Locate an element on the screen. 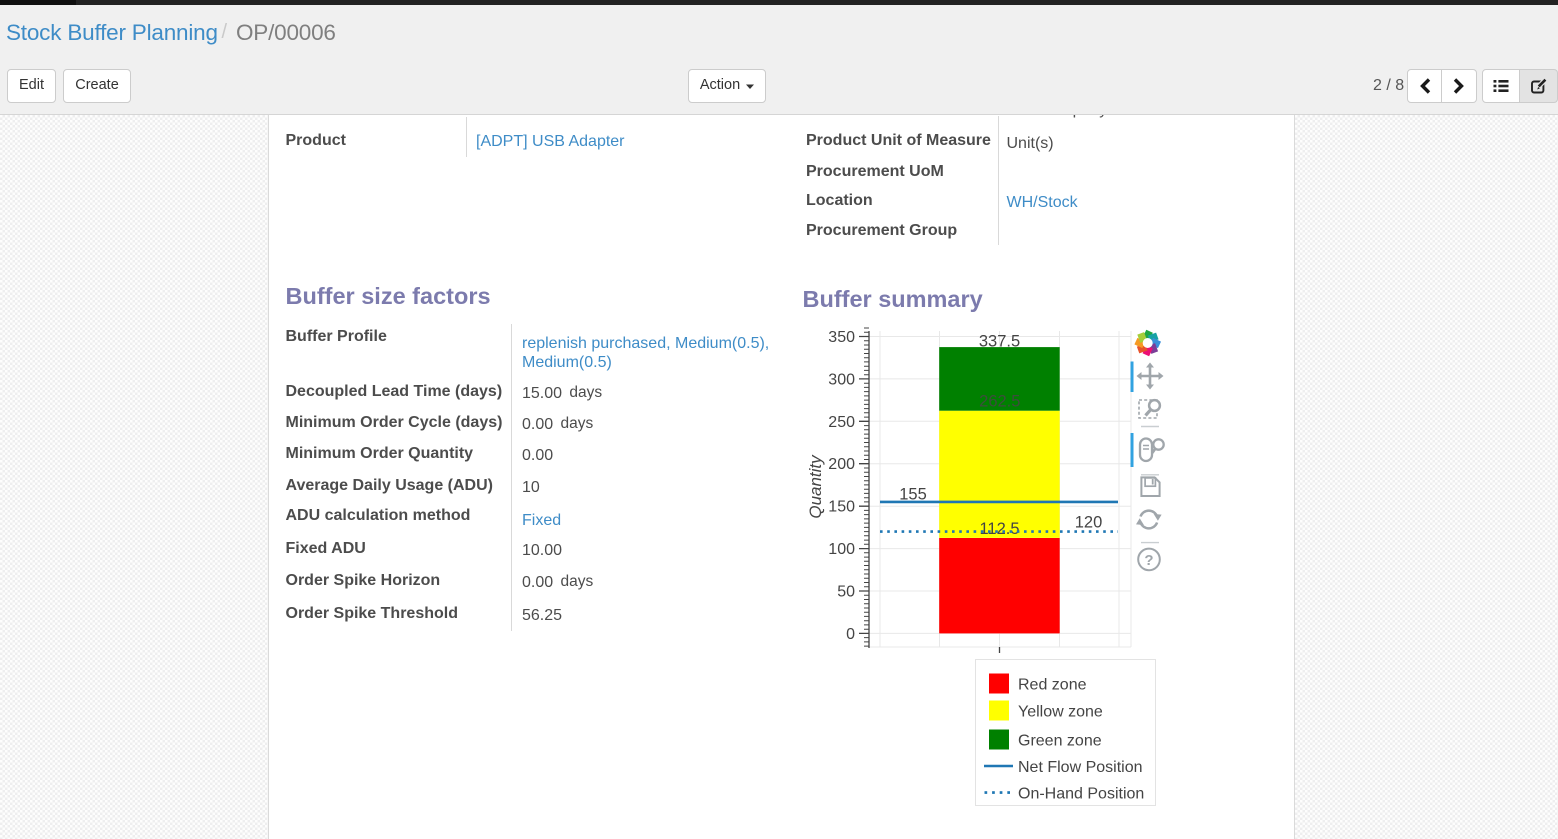  svg-text: 112.5 is located at coordinates (999, 529).